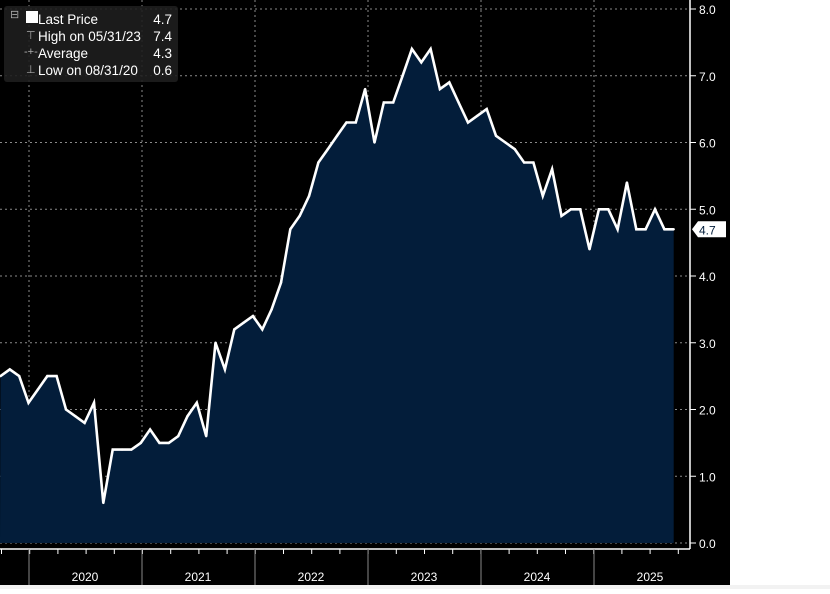 This screenshot has height=594, width=830. I want to click on last-value-tag: 4.7, so click(709, 229).